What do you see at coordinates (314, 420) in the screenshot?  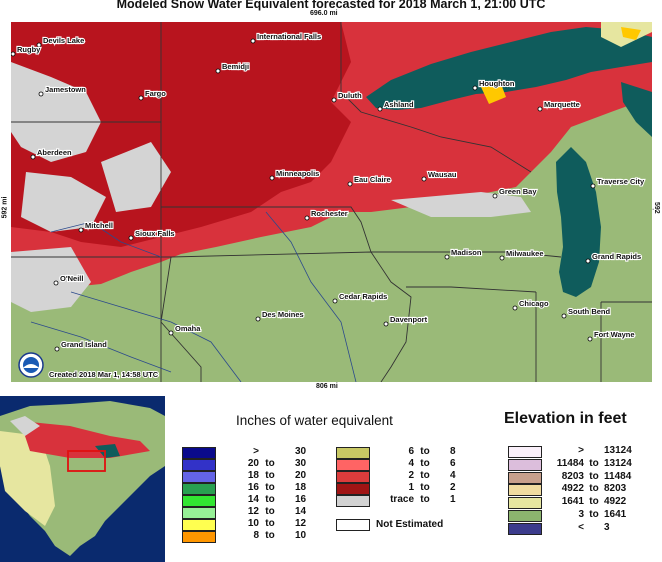 I see `swe-legend-title: Inches of water equivalent` at bounding box center [314, 420].